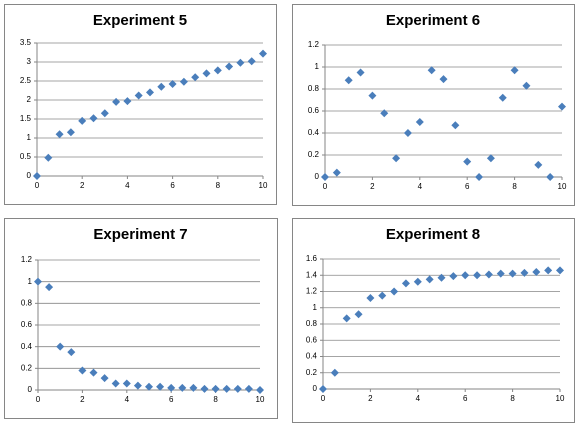  What do you see at coordinates (140, 234) in the screenshot?
I see `chart-title: Experiment 7` at bounding box center [140, 234].